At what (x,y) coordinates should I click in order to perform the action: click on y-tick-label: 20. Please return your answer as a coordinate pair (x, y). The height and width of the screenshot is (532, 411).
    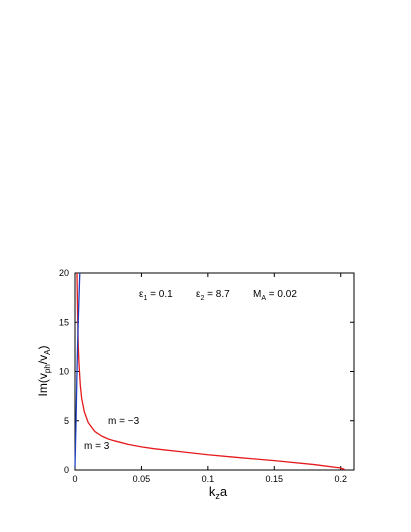
    Looking at the image, I should click on (64, 273).